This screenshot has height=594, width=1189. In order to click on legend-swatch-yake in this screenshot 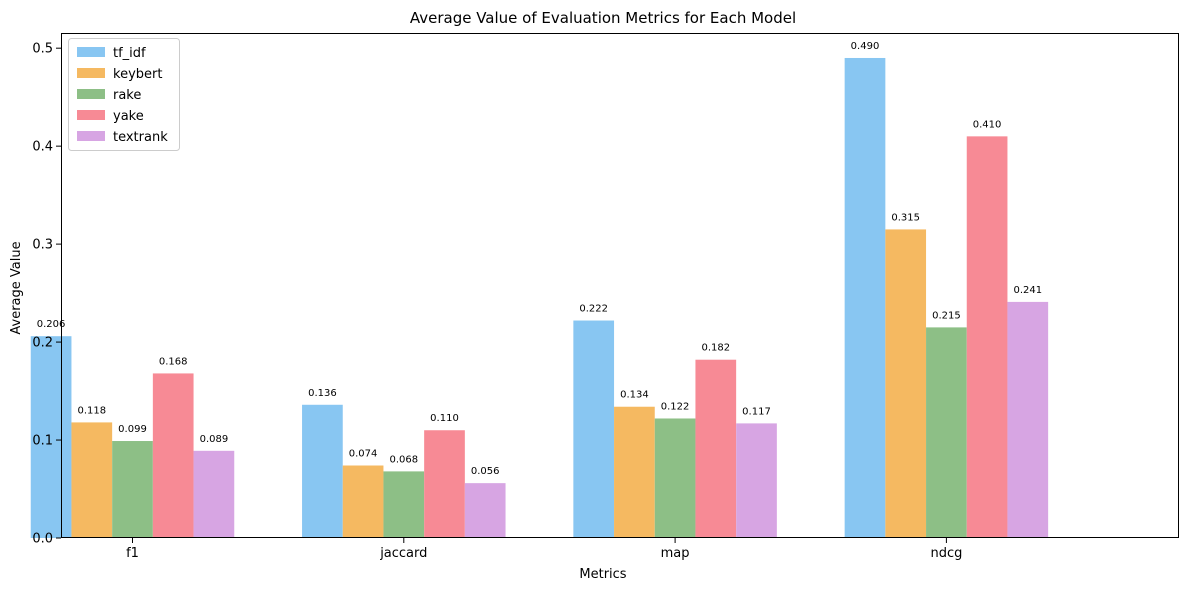, I will do `click(91, 115)`.